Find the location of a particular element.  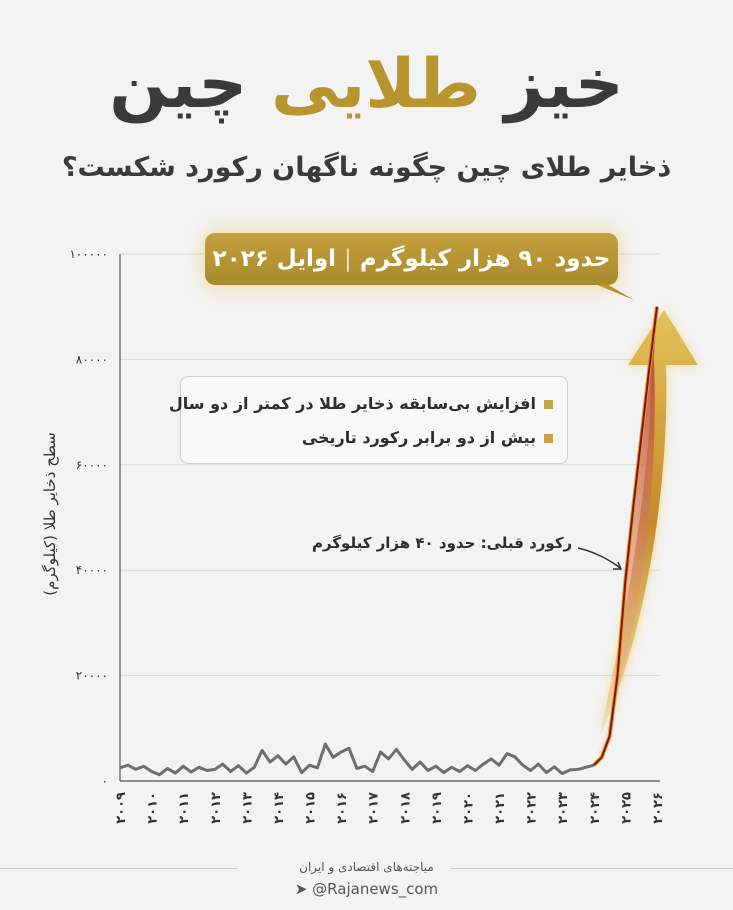

x-tick-label: ۲۰۱۲ is located at coordinates (216, 808).